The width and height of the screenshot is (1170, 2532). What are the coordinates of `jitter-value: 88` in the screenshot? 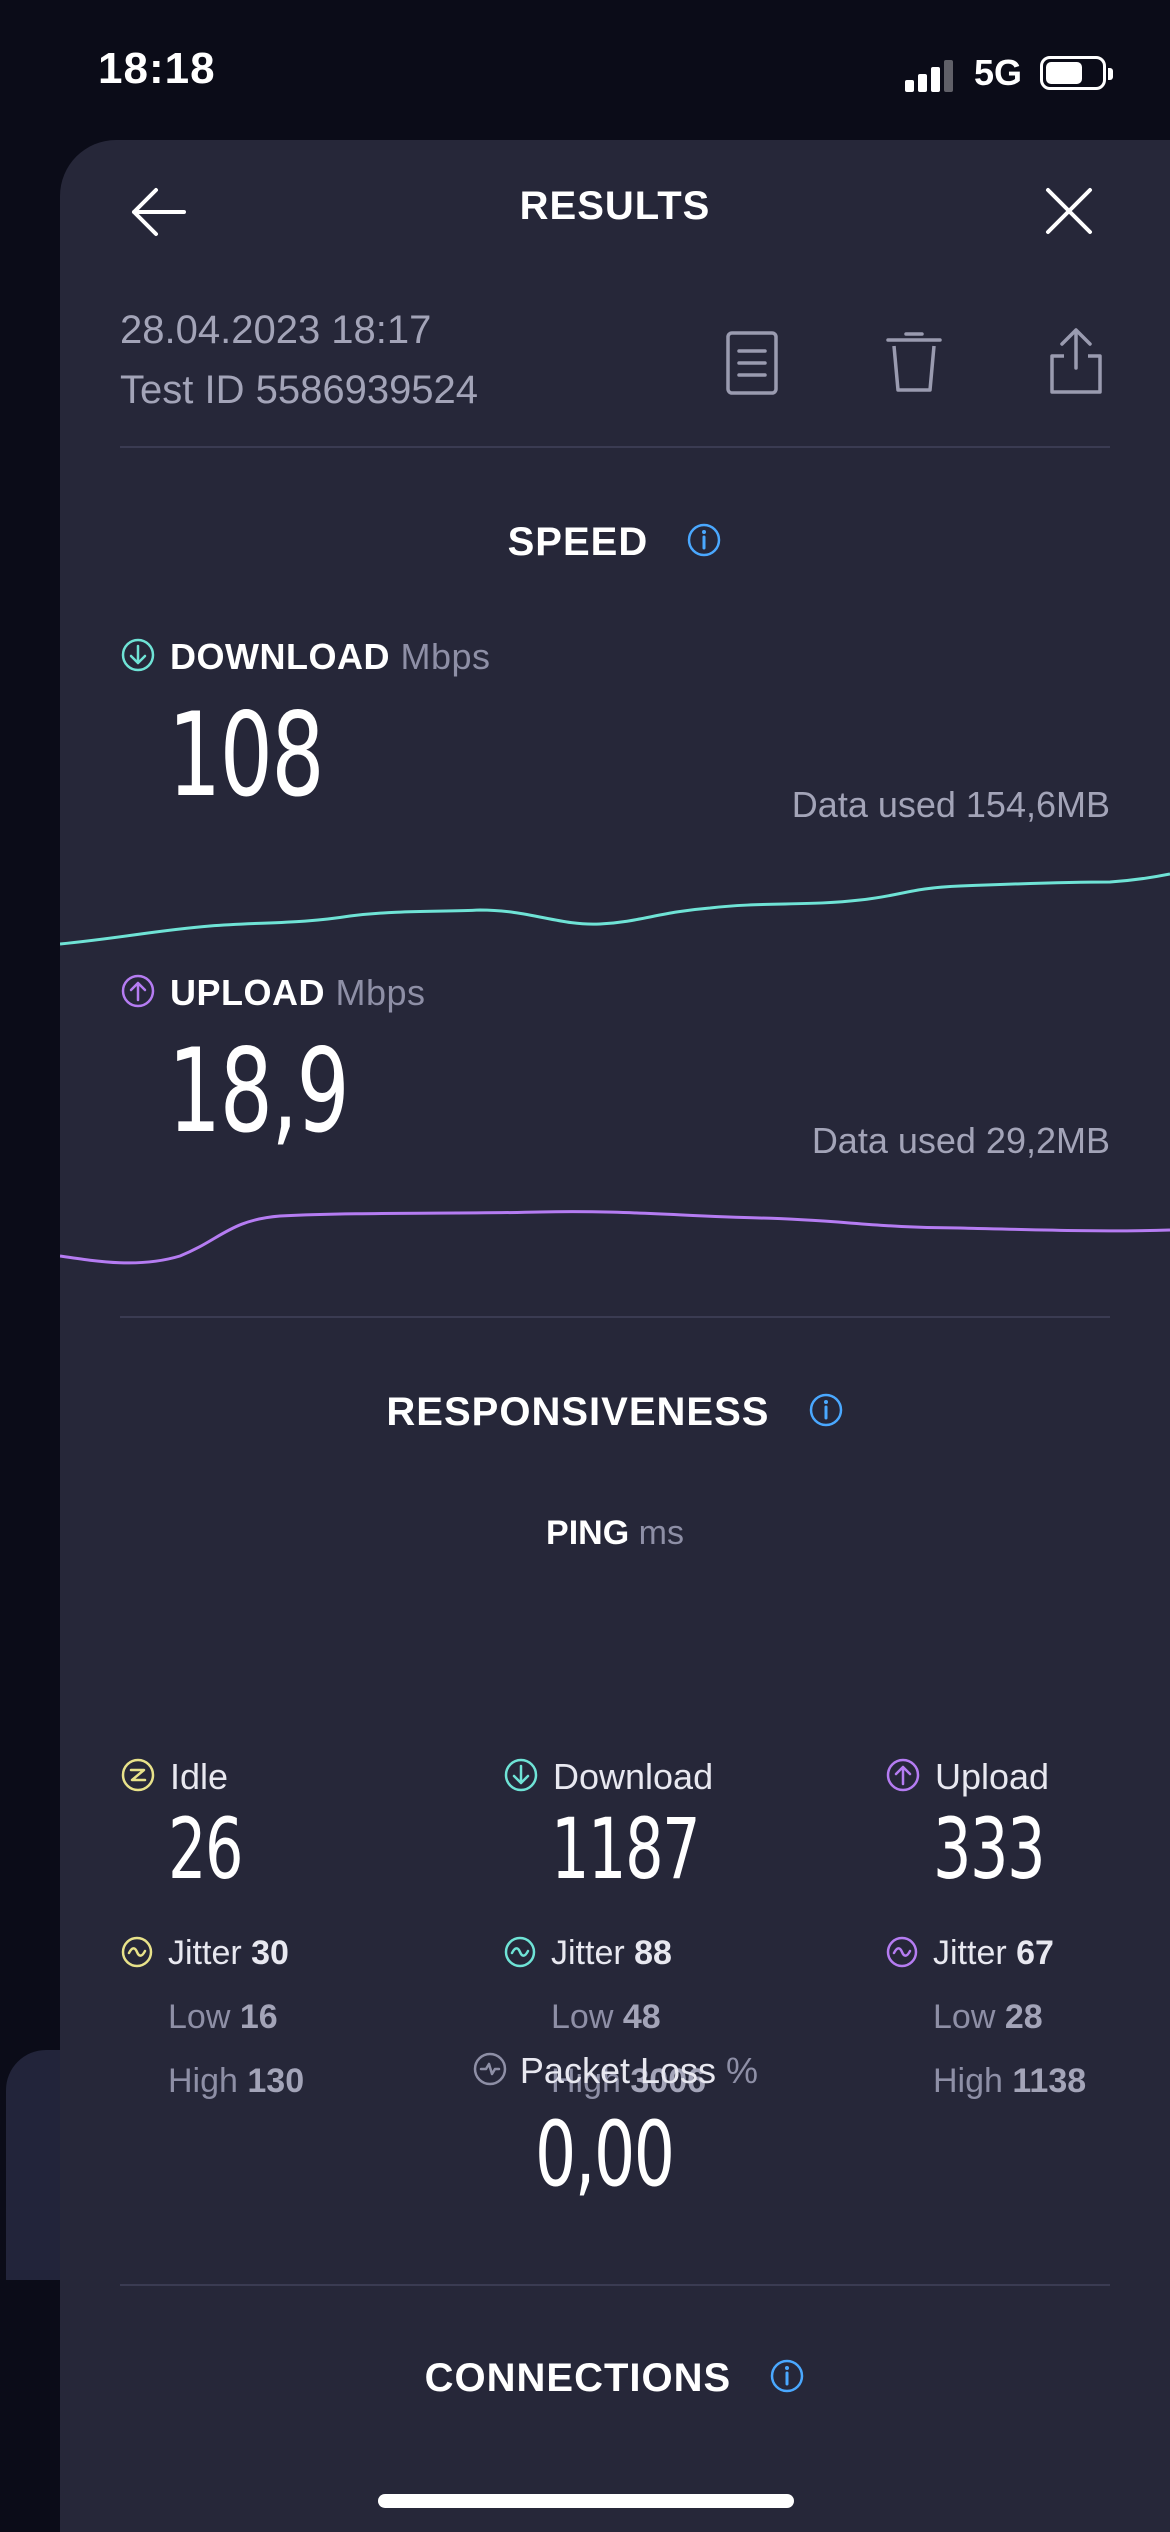 It's located at (653, 1953).